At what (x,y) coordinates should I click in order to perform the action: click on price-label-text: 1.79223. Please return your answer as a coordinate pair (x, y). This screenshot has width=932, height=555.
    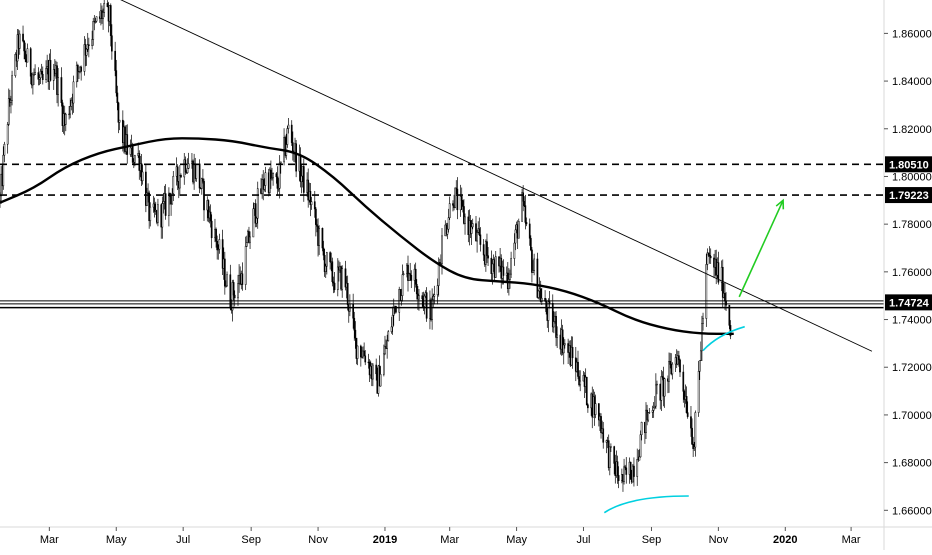
    Looking at the image, I should click on (909, 196).